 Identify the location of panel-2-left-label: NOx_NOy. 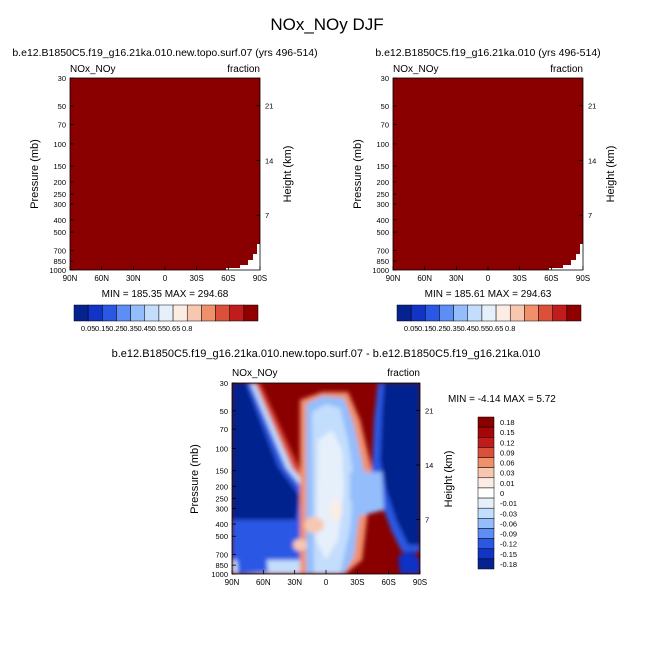
(416, 69).